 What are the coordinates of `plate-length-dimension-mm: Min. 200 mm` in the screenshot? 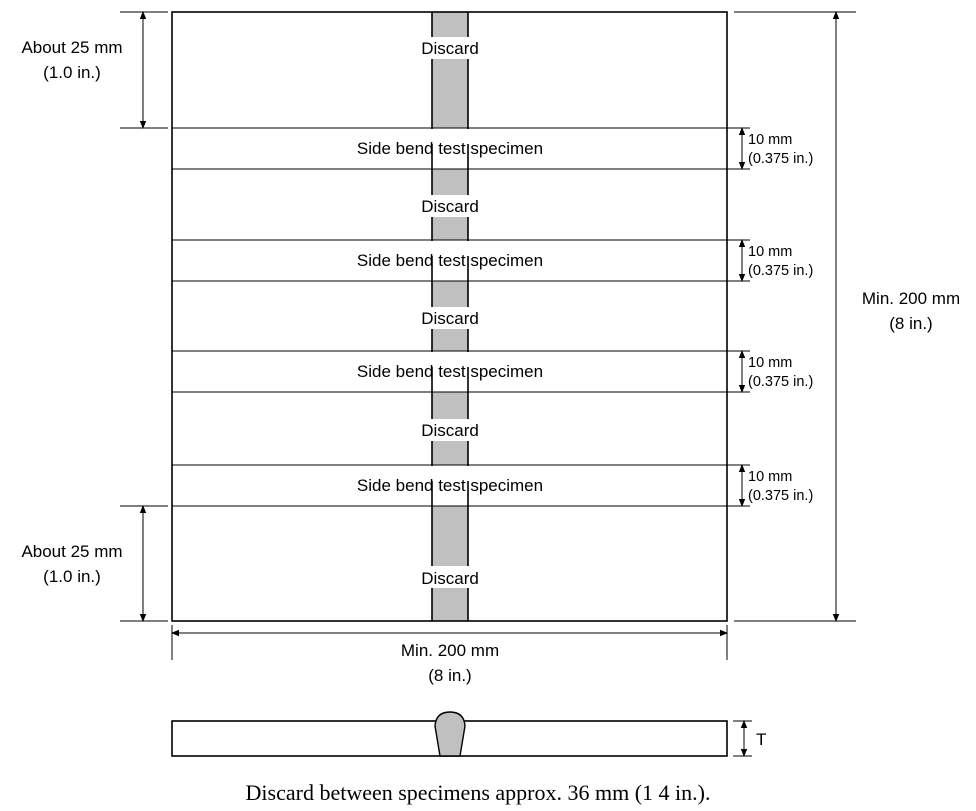 It's located at (911, 298).